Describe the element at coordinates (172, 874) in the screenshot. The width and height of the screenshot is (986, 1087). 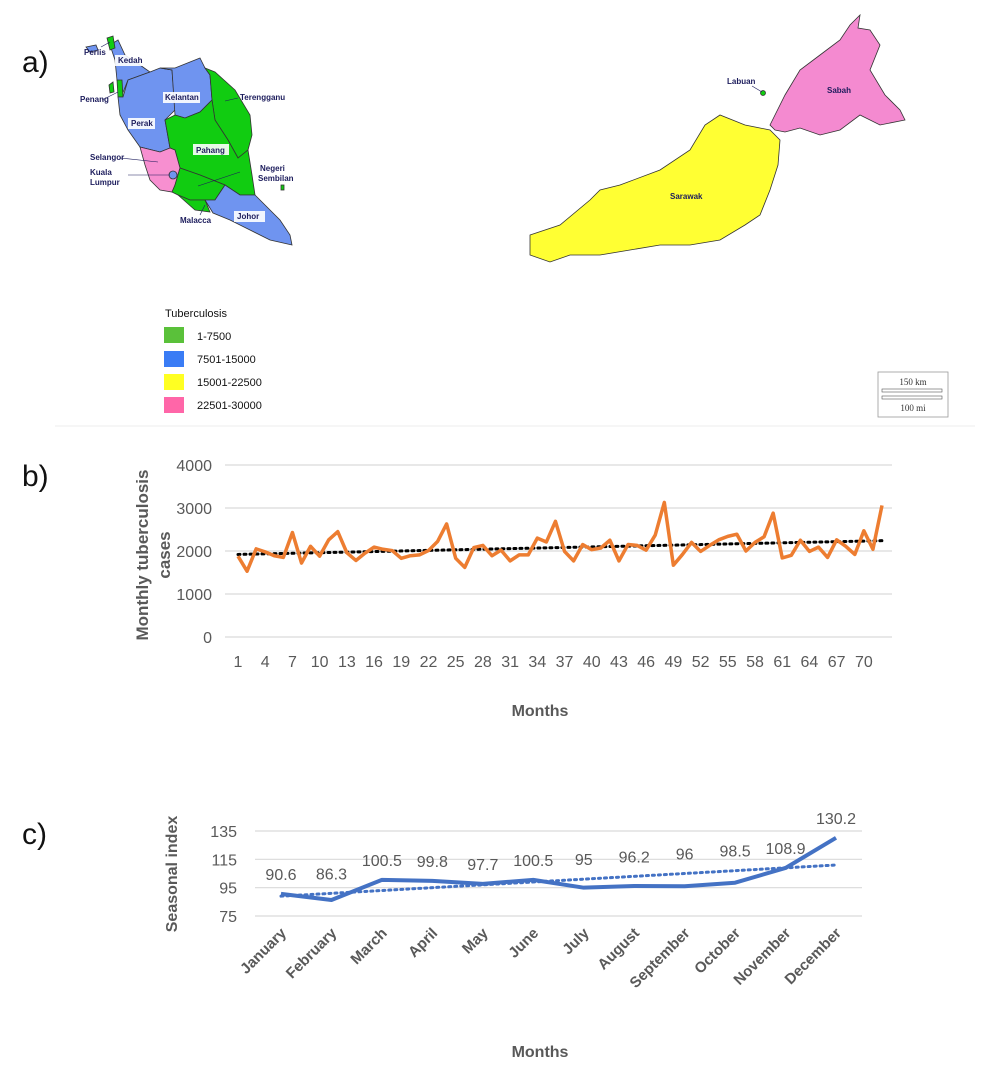
I see `y-axis-title: Seasonal index` at that location.